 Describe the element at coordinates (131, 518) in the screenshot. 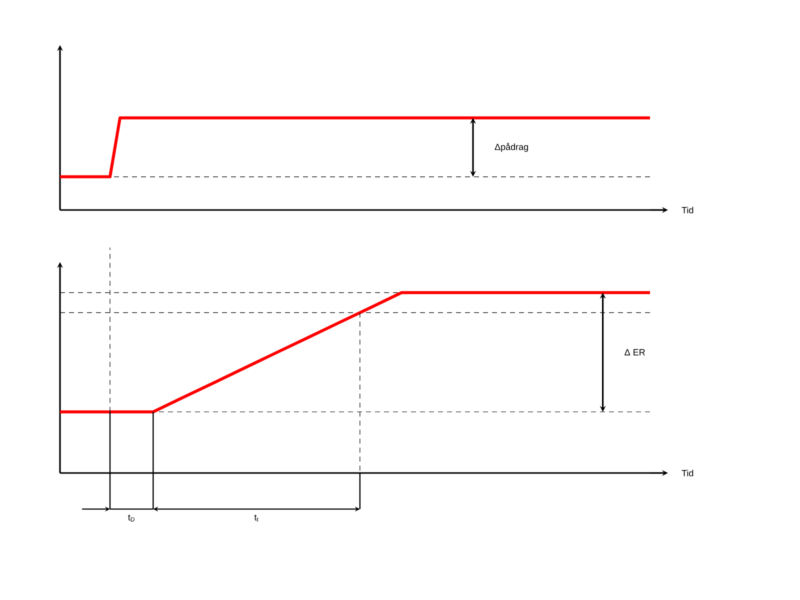

I see `text: t$_{D}$` at that location.